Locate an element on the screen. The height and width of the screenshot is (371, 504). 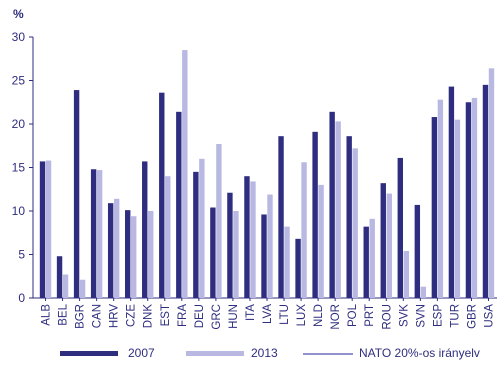
bar-2013-pol is located at coordinates (354, 223).